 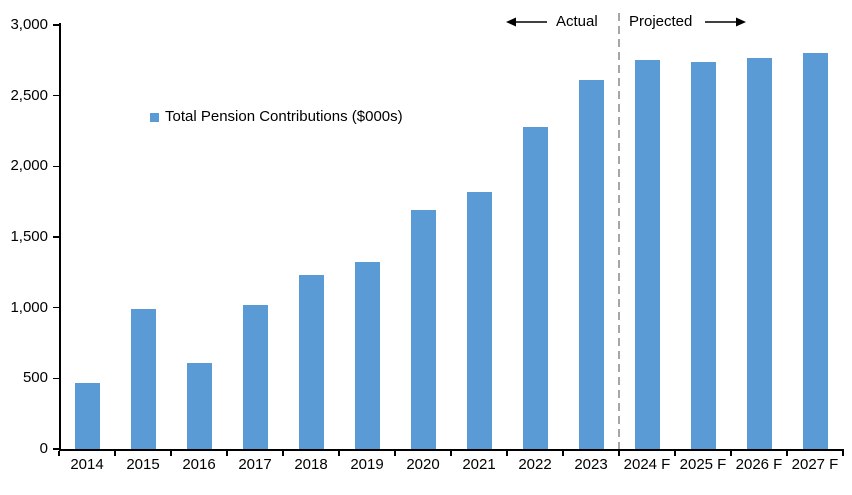 I want to click on x-tick-label: 2025 F, so click(x=703, y=464).